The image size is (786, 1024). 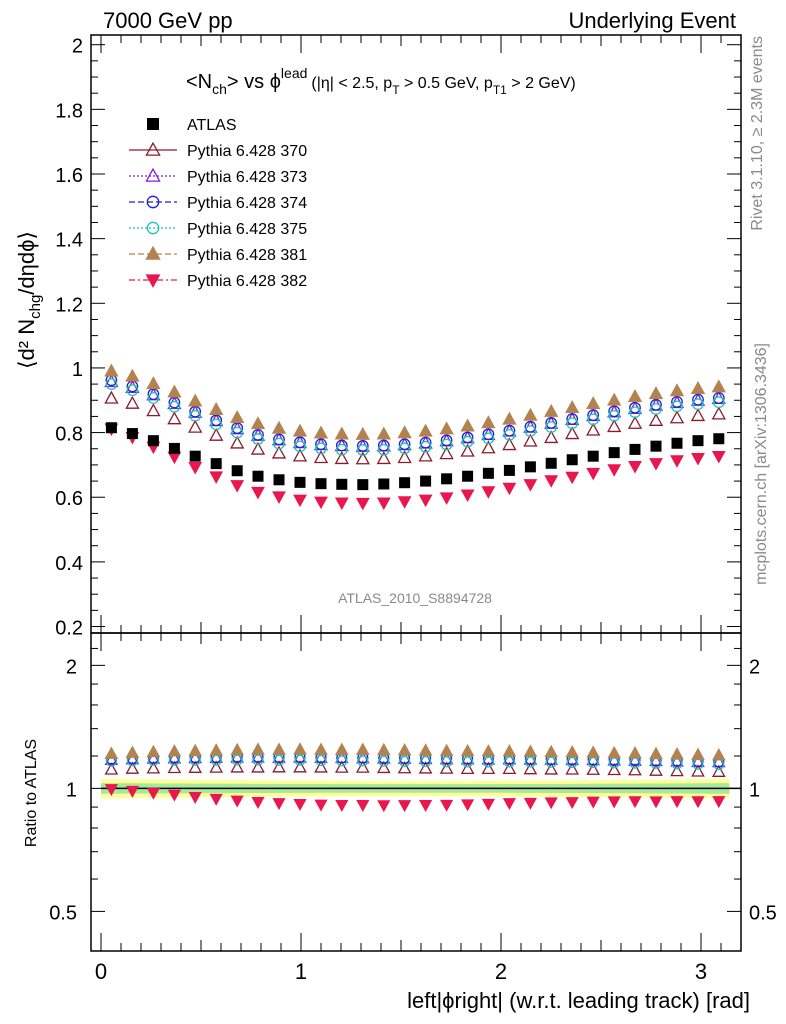 What do you see at coordinates (652, 20) in the screenshot?
I see `header-right: Underlying Event` at bounding box center [652, 20].